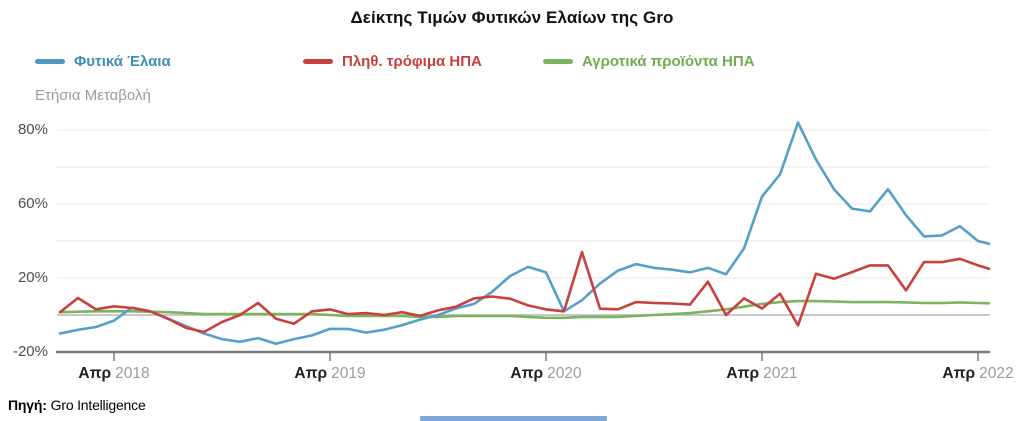 This screenshot has height=421, width=1024. What do you see at coordinates (412, 61) in the screenshot?
I see `legend-label-us-food-inflation: Πληθ. τρόφιμα ΗΠΑ` at bounding box center [412, 61].